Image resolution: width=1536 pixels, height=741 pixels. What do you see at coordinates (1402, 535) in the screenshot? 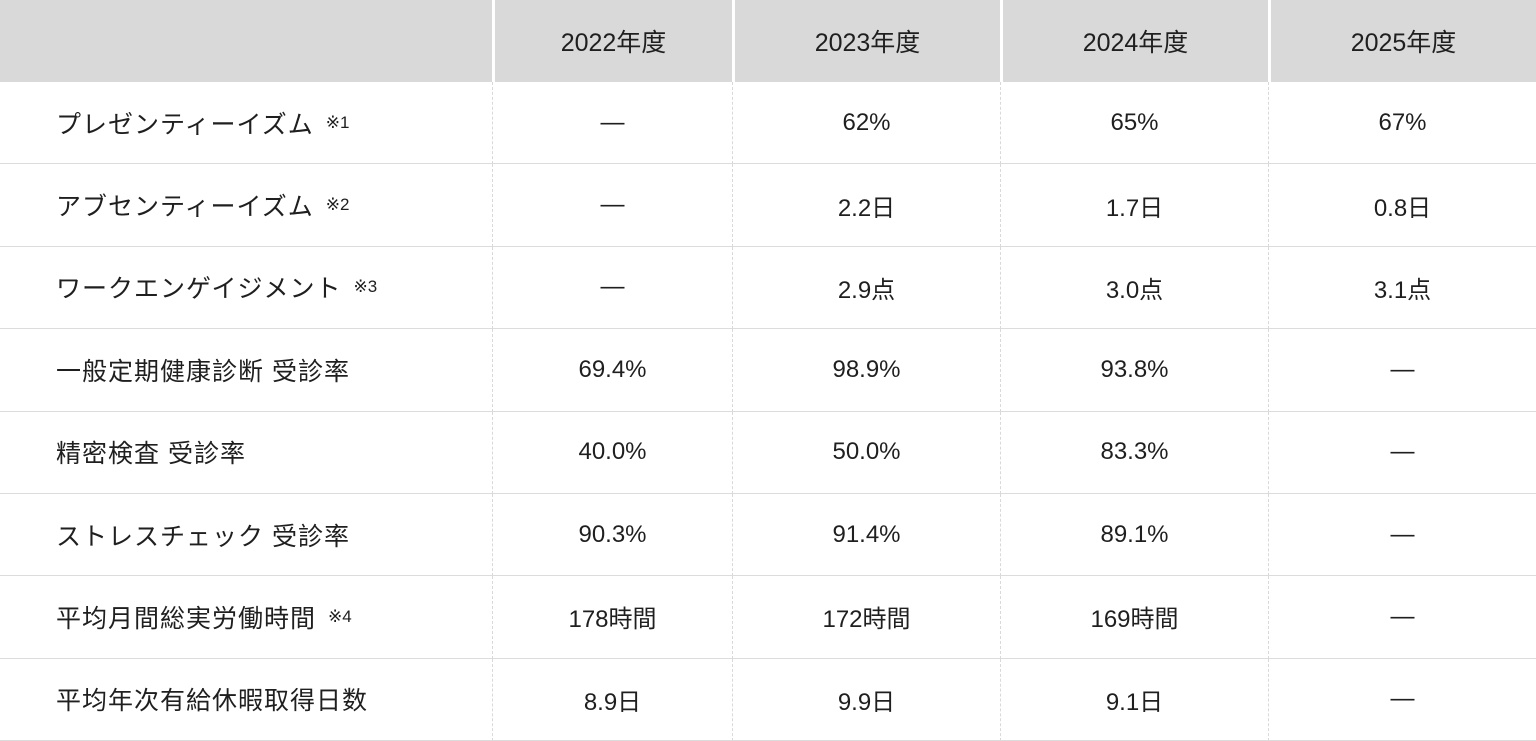
I see `cell-stress-check-2025: —` at bounding box center [1402, 535].